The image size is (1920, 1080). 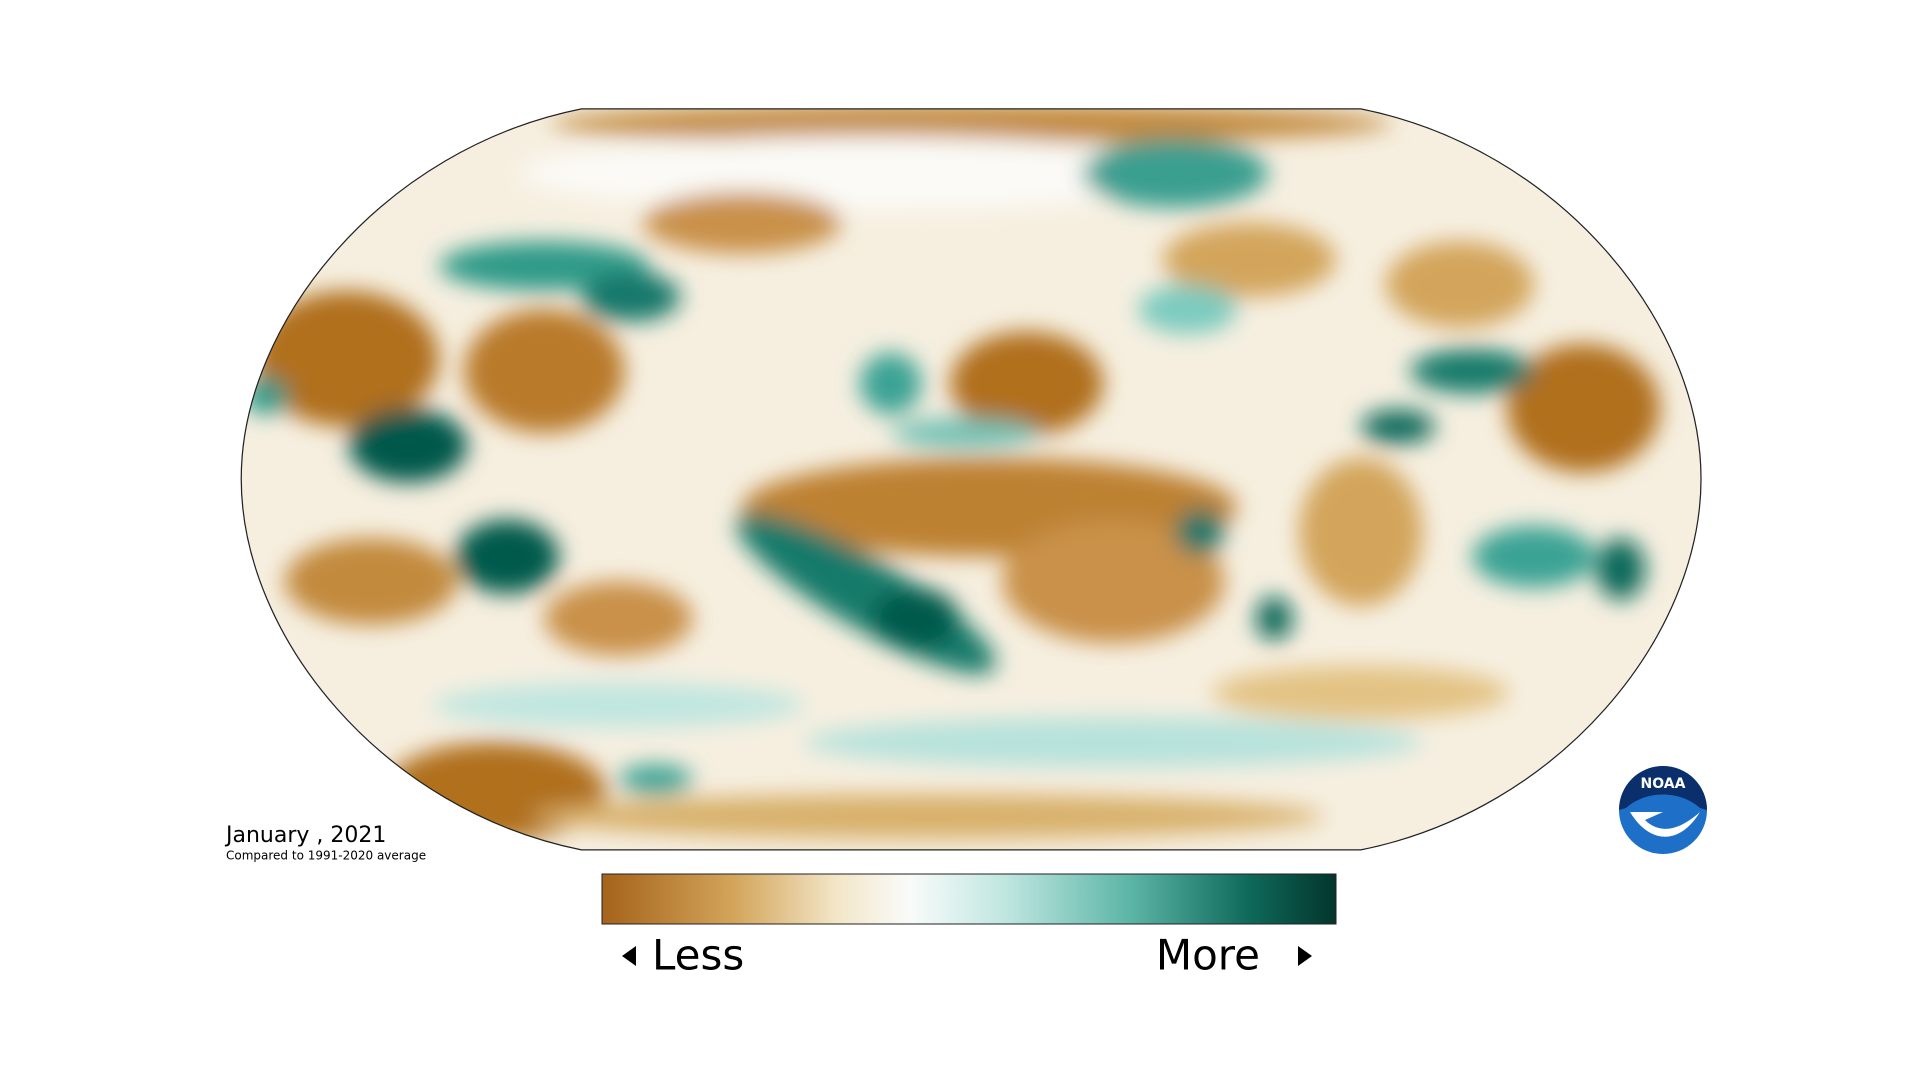 What do you see at coordinates (1305, 956) in the screenshot?
I see `more-arrow` at bounding box center [1305, 956].